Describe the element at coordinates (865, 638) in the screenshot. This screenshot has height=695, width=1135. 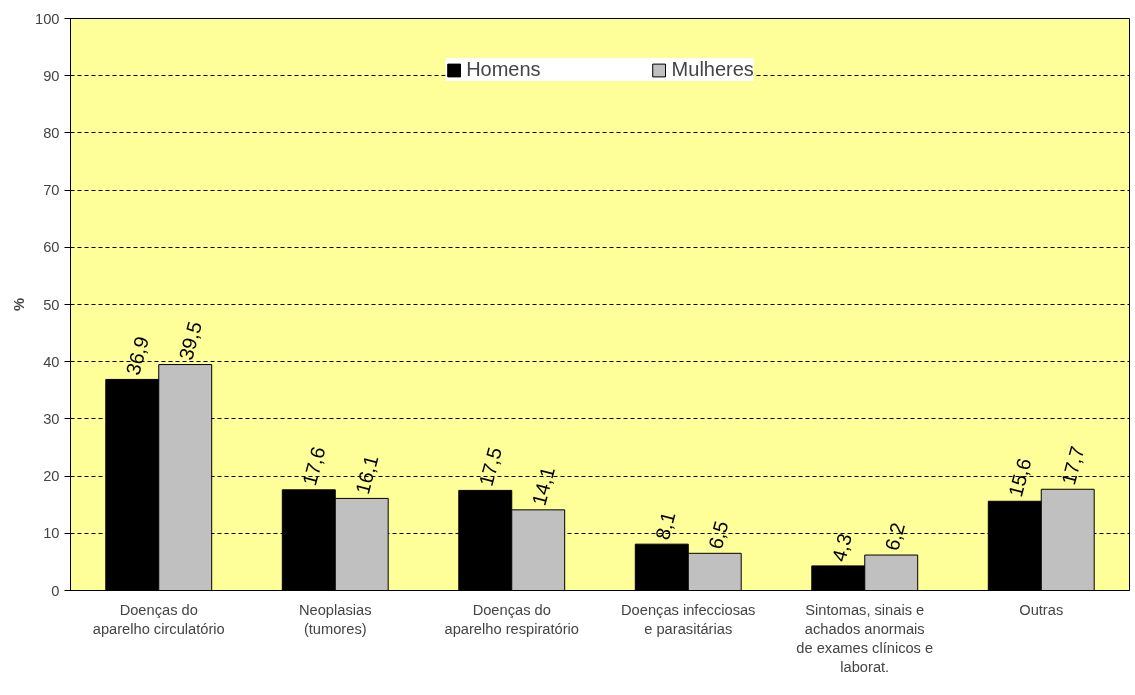
I see `x-tick-label: Sintomas, sinais e achados anormais de exames clínicos e laborat.` at that location.